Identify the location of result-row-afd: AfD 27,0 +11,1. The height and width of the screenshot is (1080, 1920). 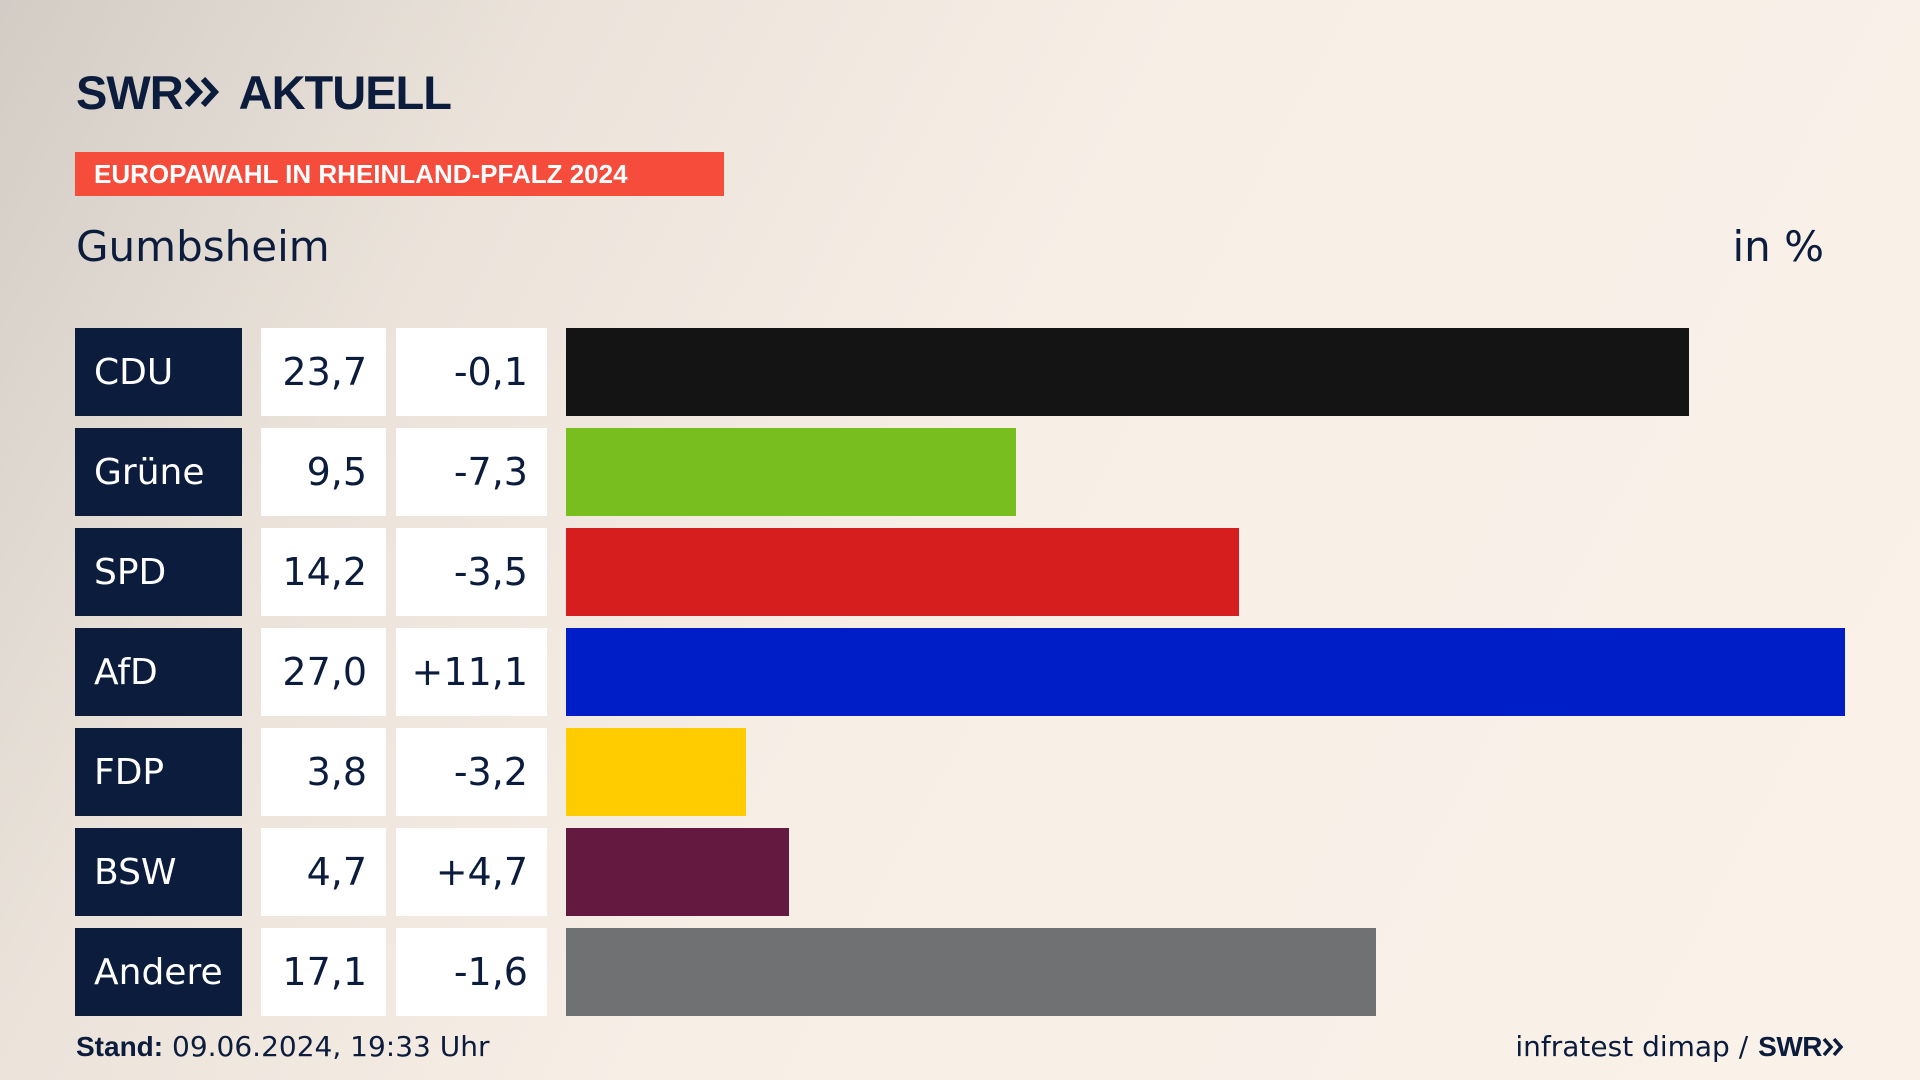
(960, 672).